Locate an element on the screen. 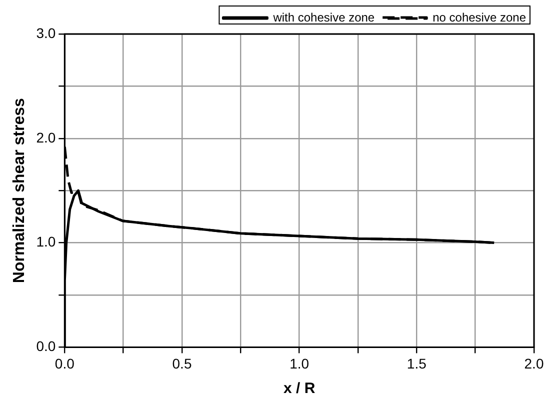  x-tick-label: 0.5 is located at coordinates (182, 363).